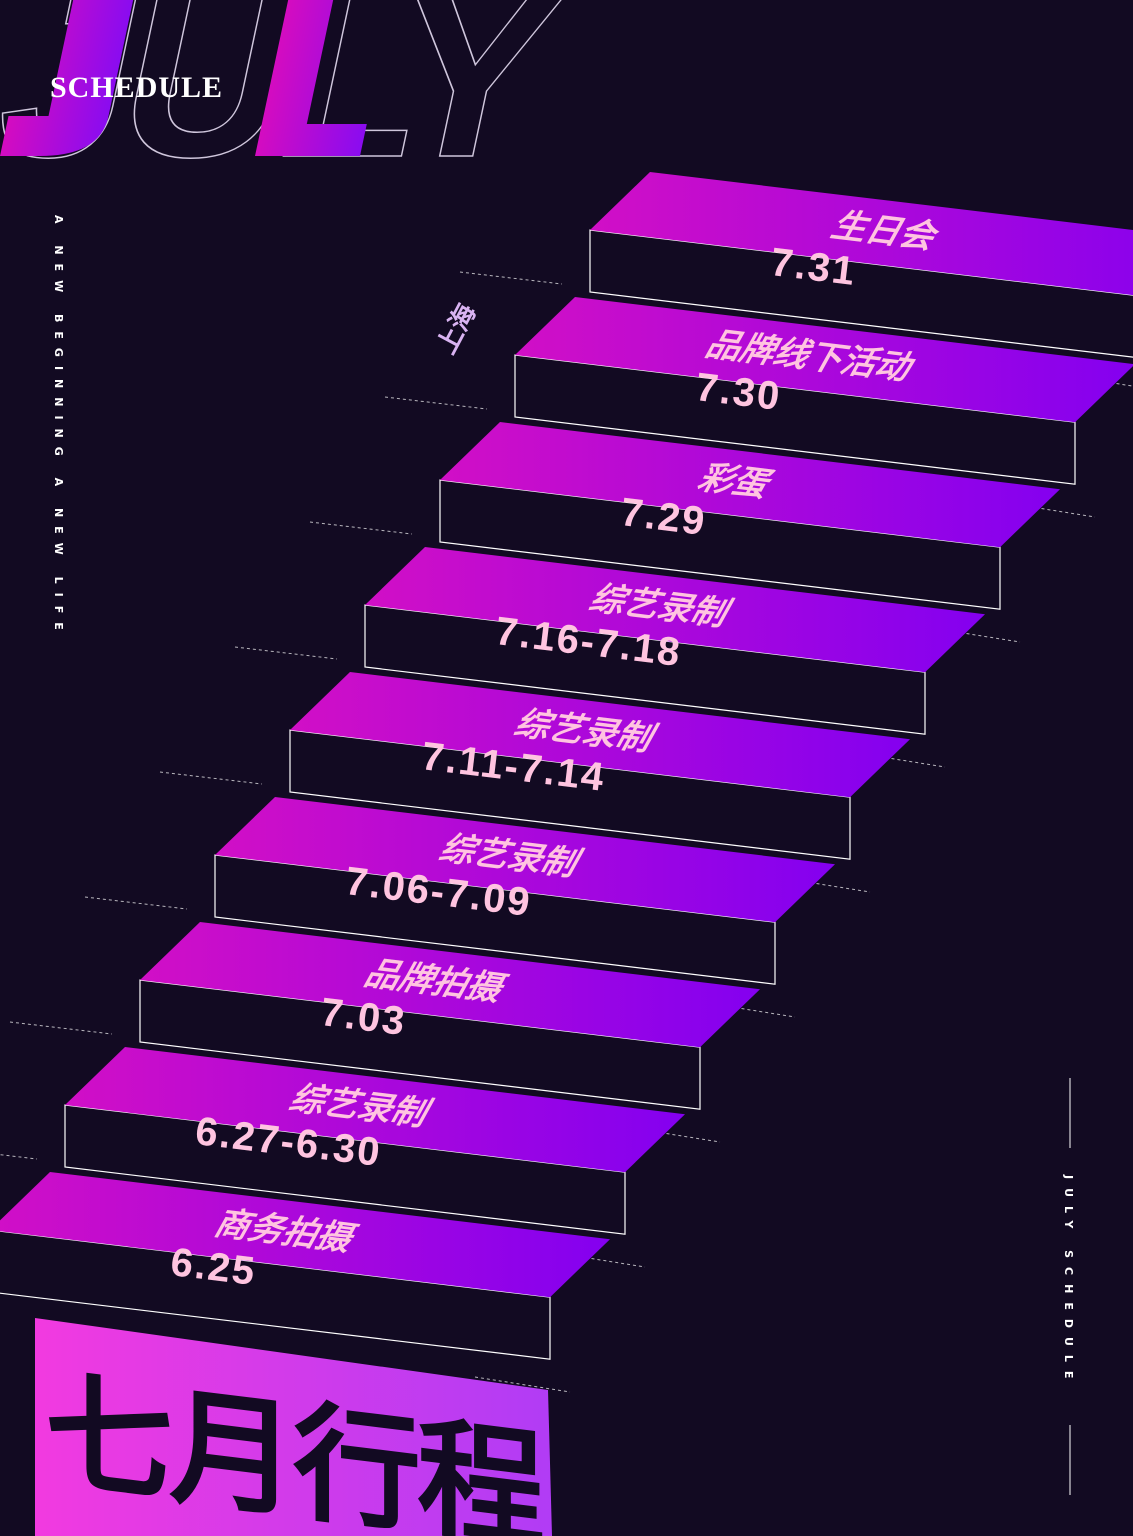  I want to click on step-date-label: 7.30, so click(738, 392).